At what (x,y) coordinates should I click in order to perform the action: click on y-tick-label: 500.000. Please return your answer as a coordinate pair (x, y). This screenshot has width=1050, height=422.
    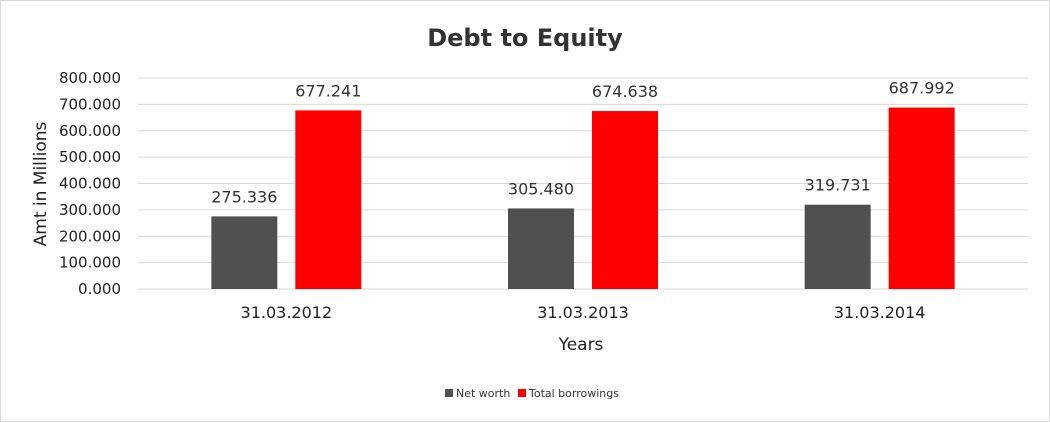
    Looking at the image, I should click on (90, 157).